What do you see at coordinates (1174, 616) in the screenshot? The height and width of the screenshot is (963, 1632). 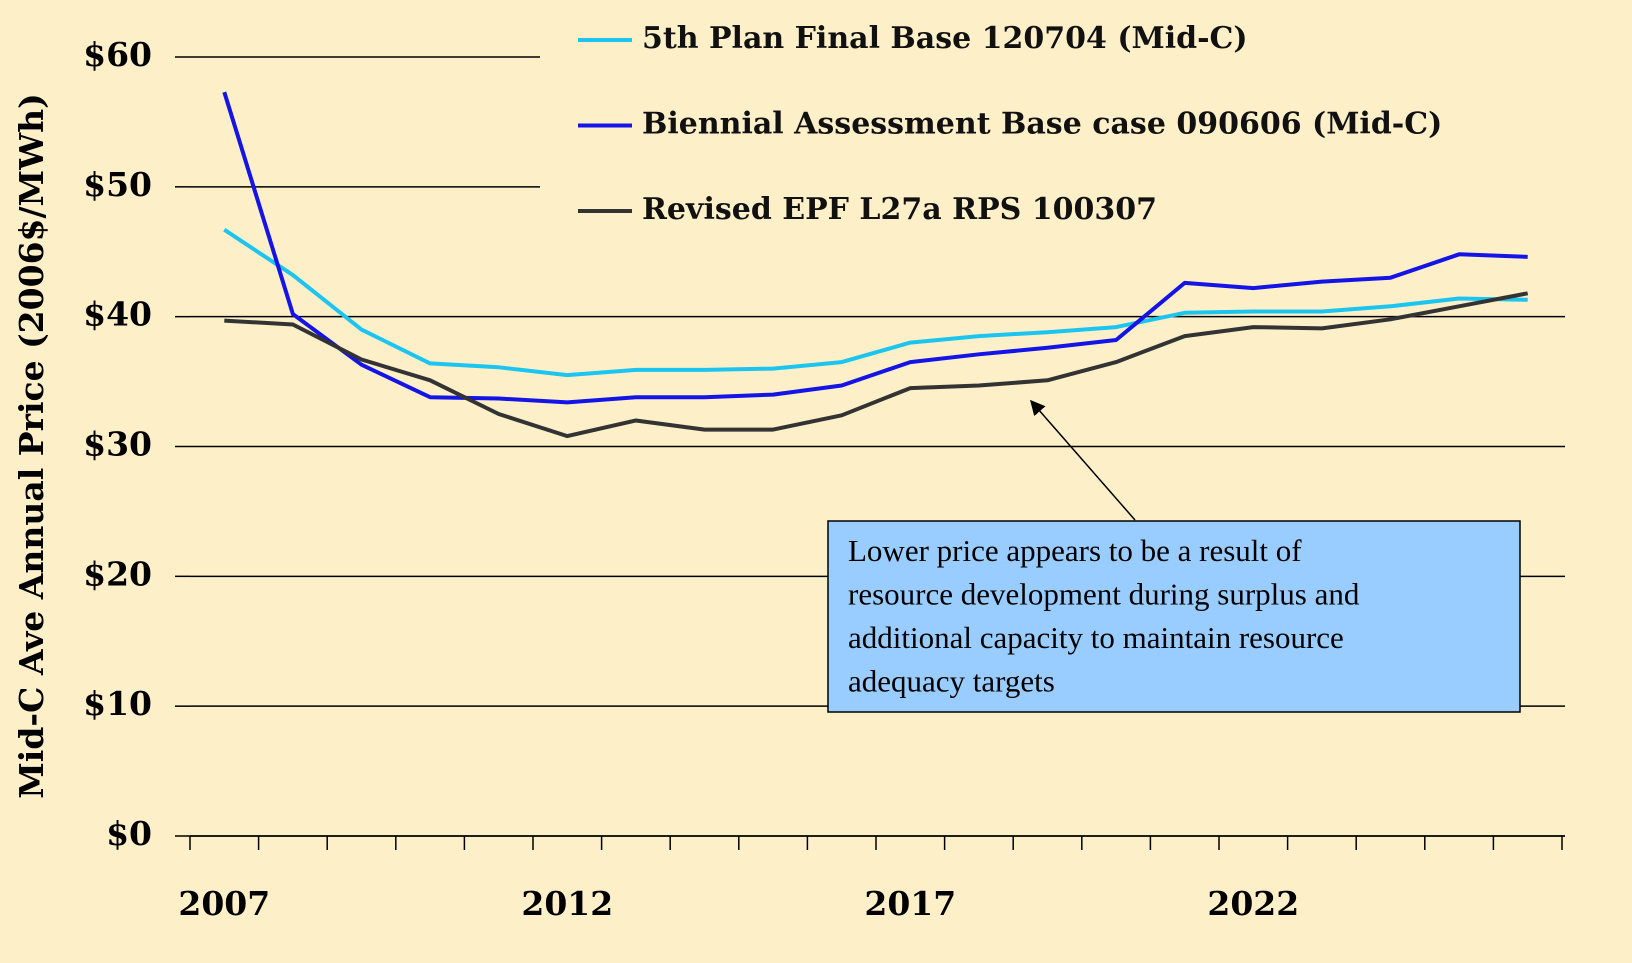 I see `annotation-box` at bounding box center [1174, 616].